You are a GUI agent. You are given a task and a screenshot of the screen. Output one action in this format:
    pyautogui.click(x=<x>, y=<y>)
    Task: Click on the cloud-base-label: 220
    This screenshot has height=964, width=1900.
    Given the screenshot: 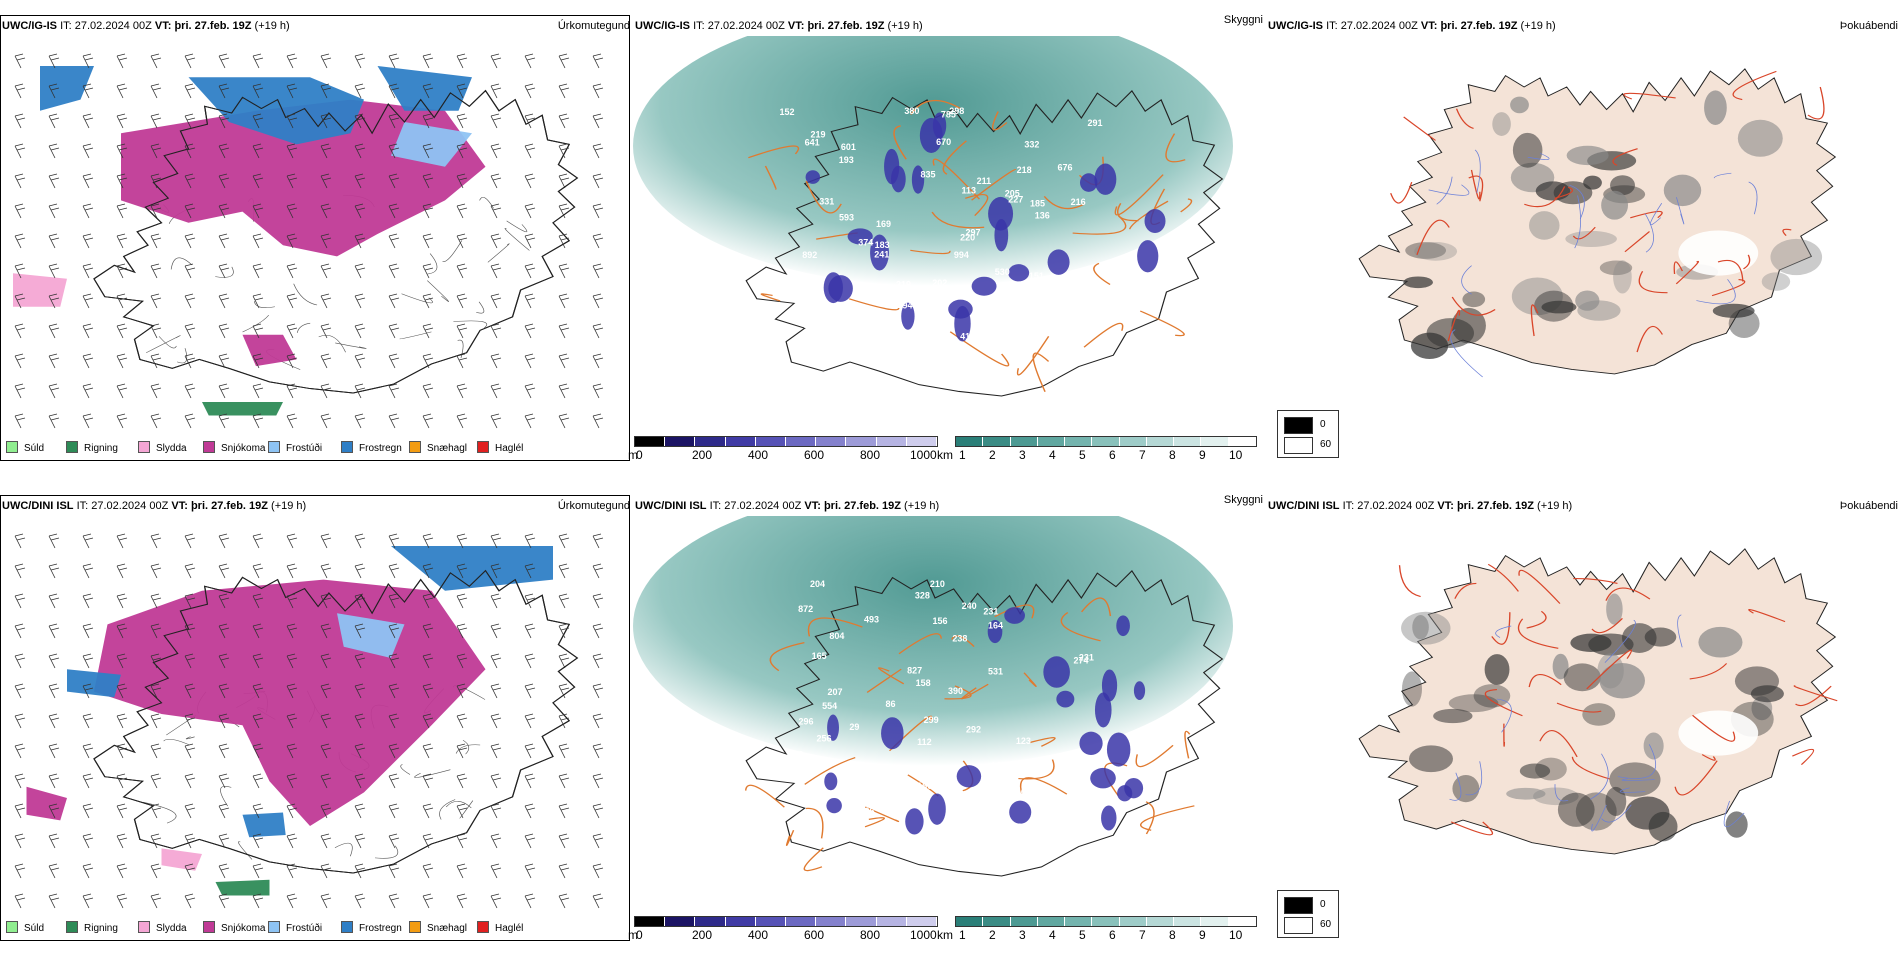 What is the action you would take?
    pyautogui.click(x=967, y=238)
    